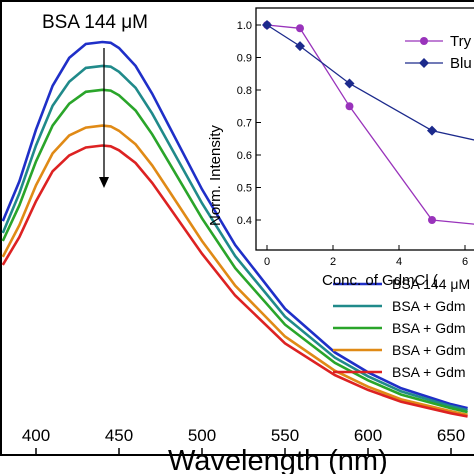 The height and width of the screenshot is (474, 474). What do you see at coordinates (431, 284) in the screenshot?
I see `main-legend-label-1: BSA 144 μM` at bounding box center [431, 284].